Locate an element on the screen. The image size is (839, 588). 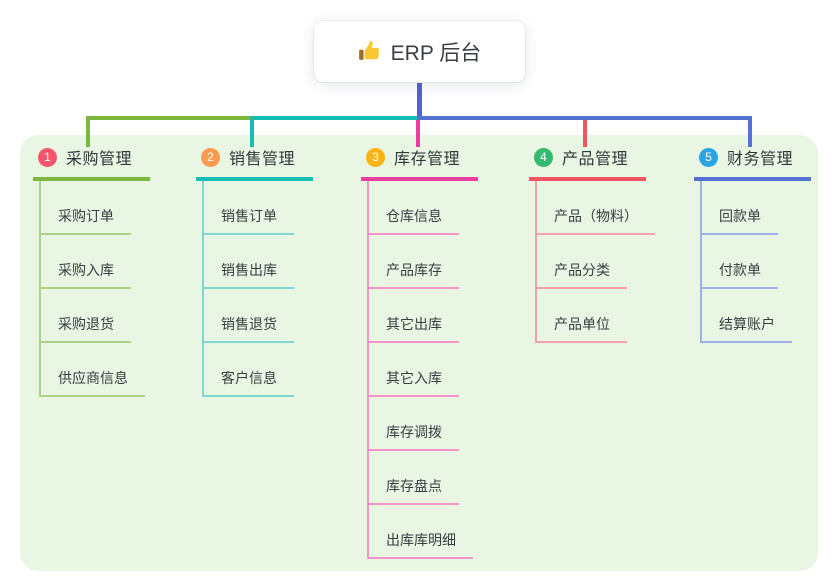
branch-product: 4 产品管理 产品（物料） 产品分类 产品单位 is located at coordinates (592, 244).